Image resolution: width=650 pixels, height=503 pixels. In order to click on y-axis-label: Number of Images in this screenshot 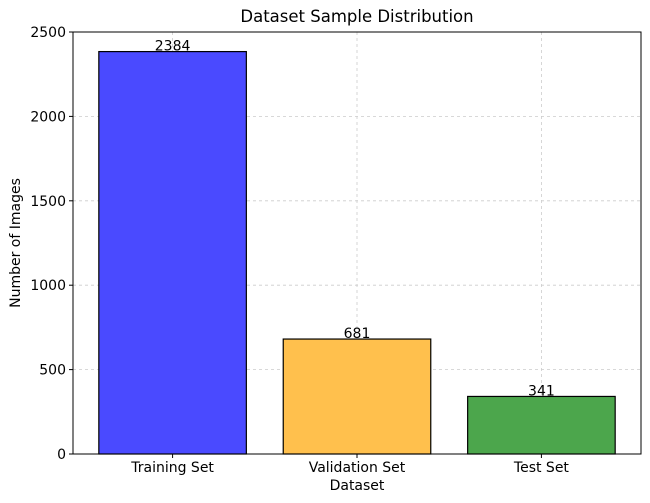, I will do `click(16, 243)`.